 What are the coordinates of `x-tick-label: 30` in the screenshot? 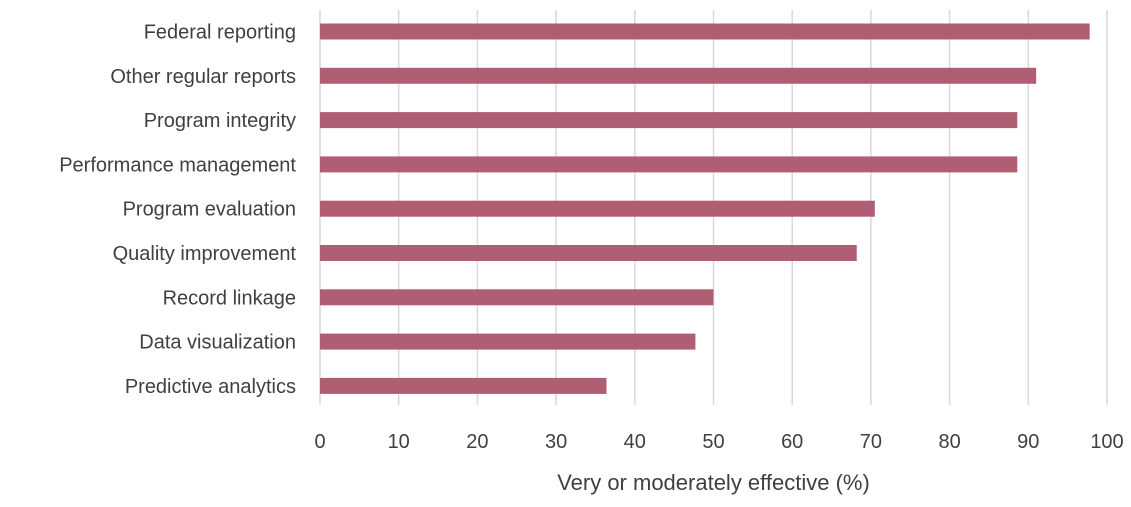 It's located at (556, 442).